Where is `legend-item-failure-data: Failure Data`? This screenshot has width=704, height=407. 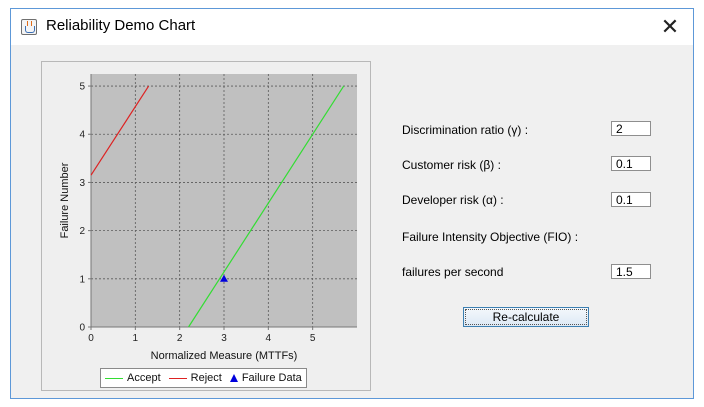 legend-item-failure-data: Failure Data is located at coordinates (265, 378).